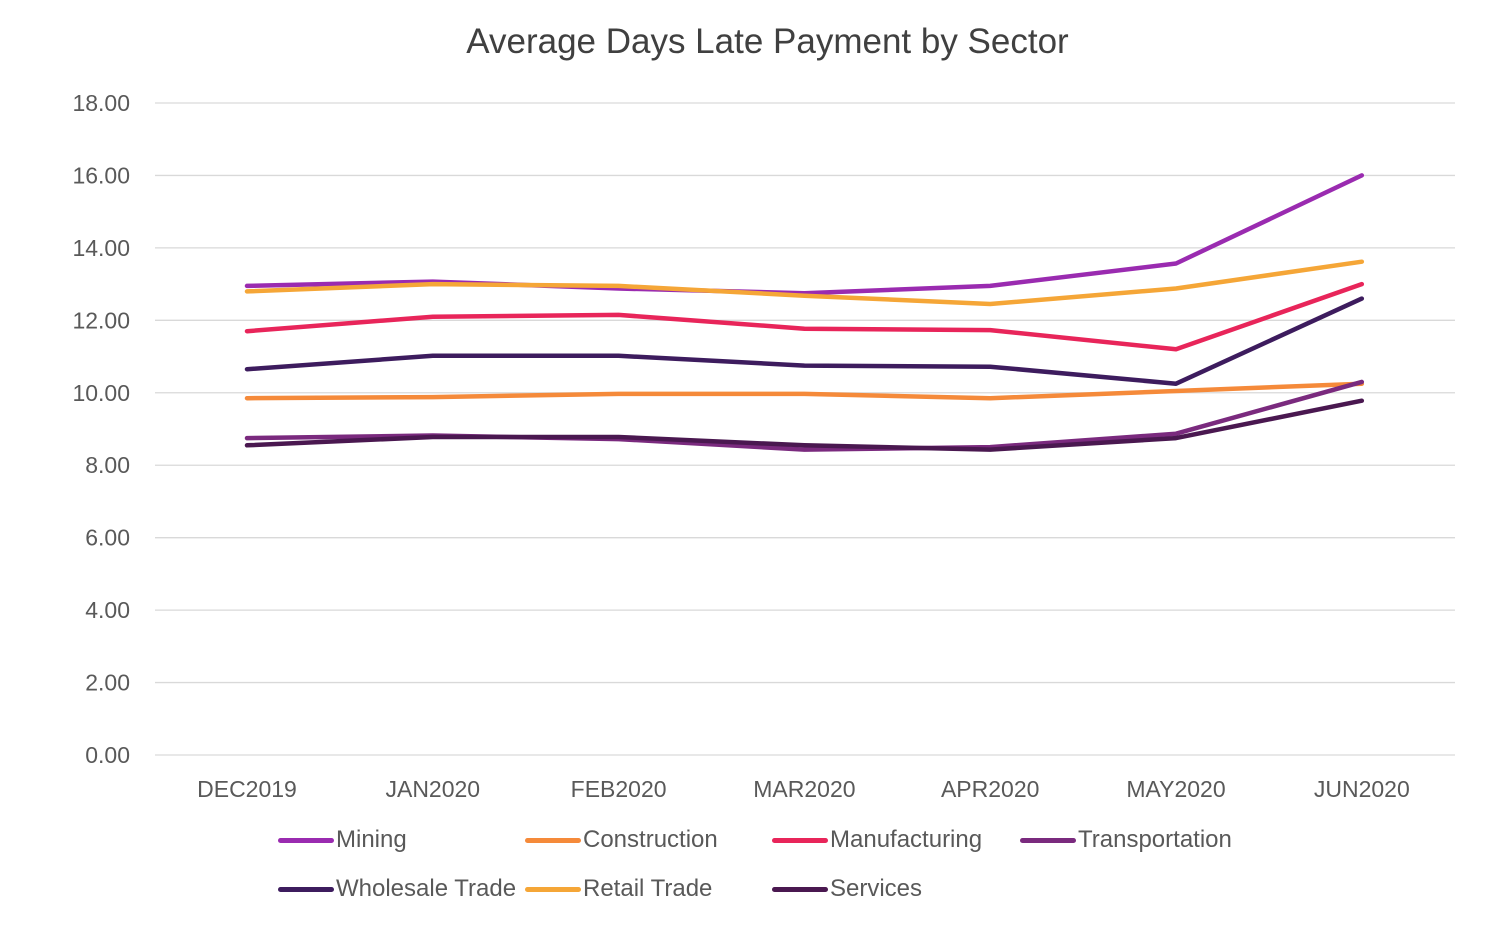  I want to click on x-tick-label: MAR2020, so click(804, 789).